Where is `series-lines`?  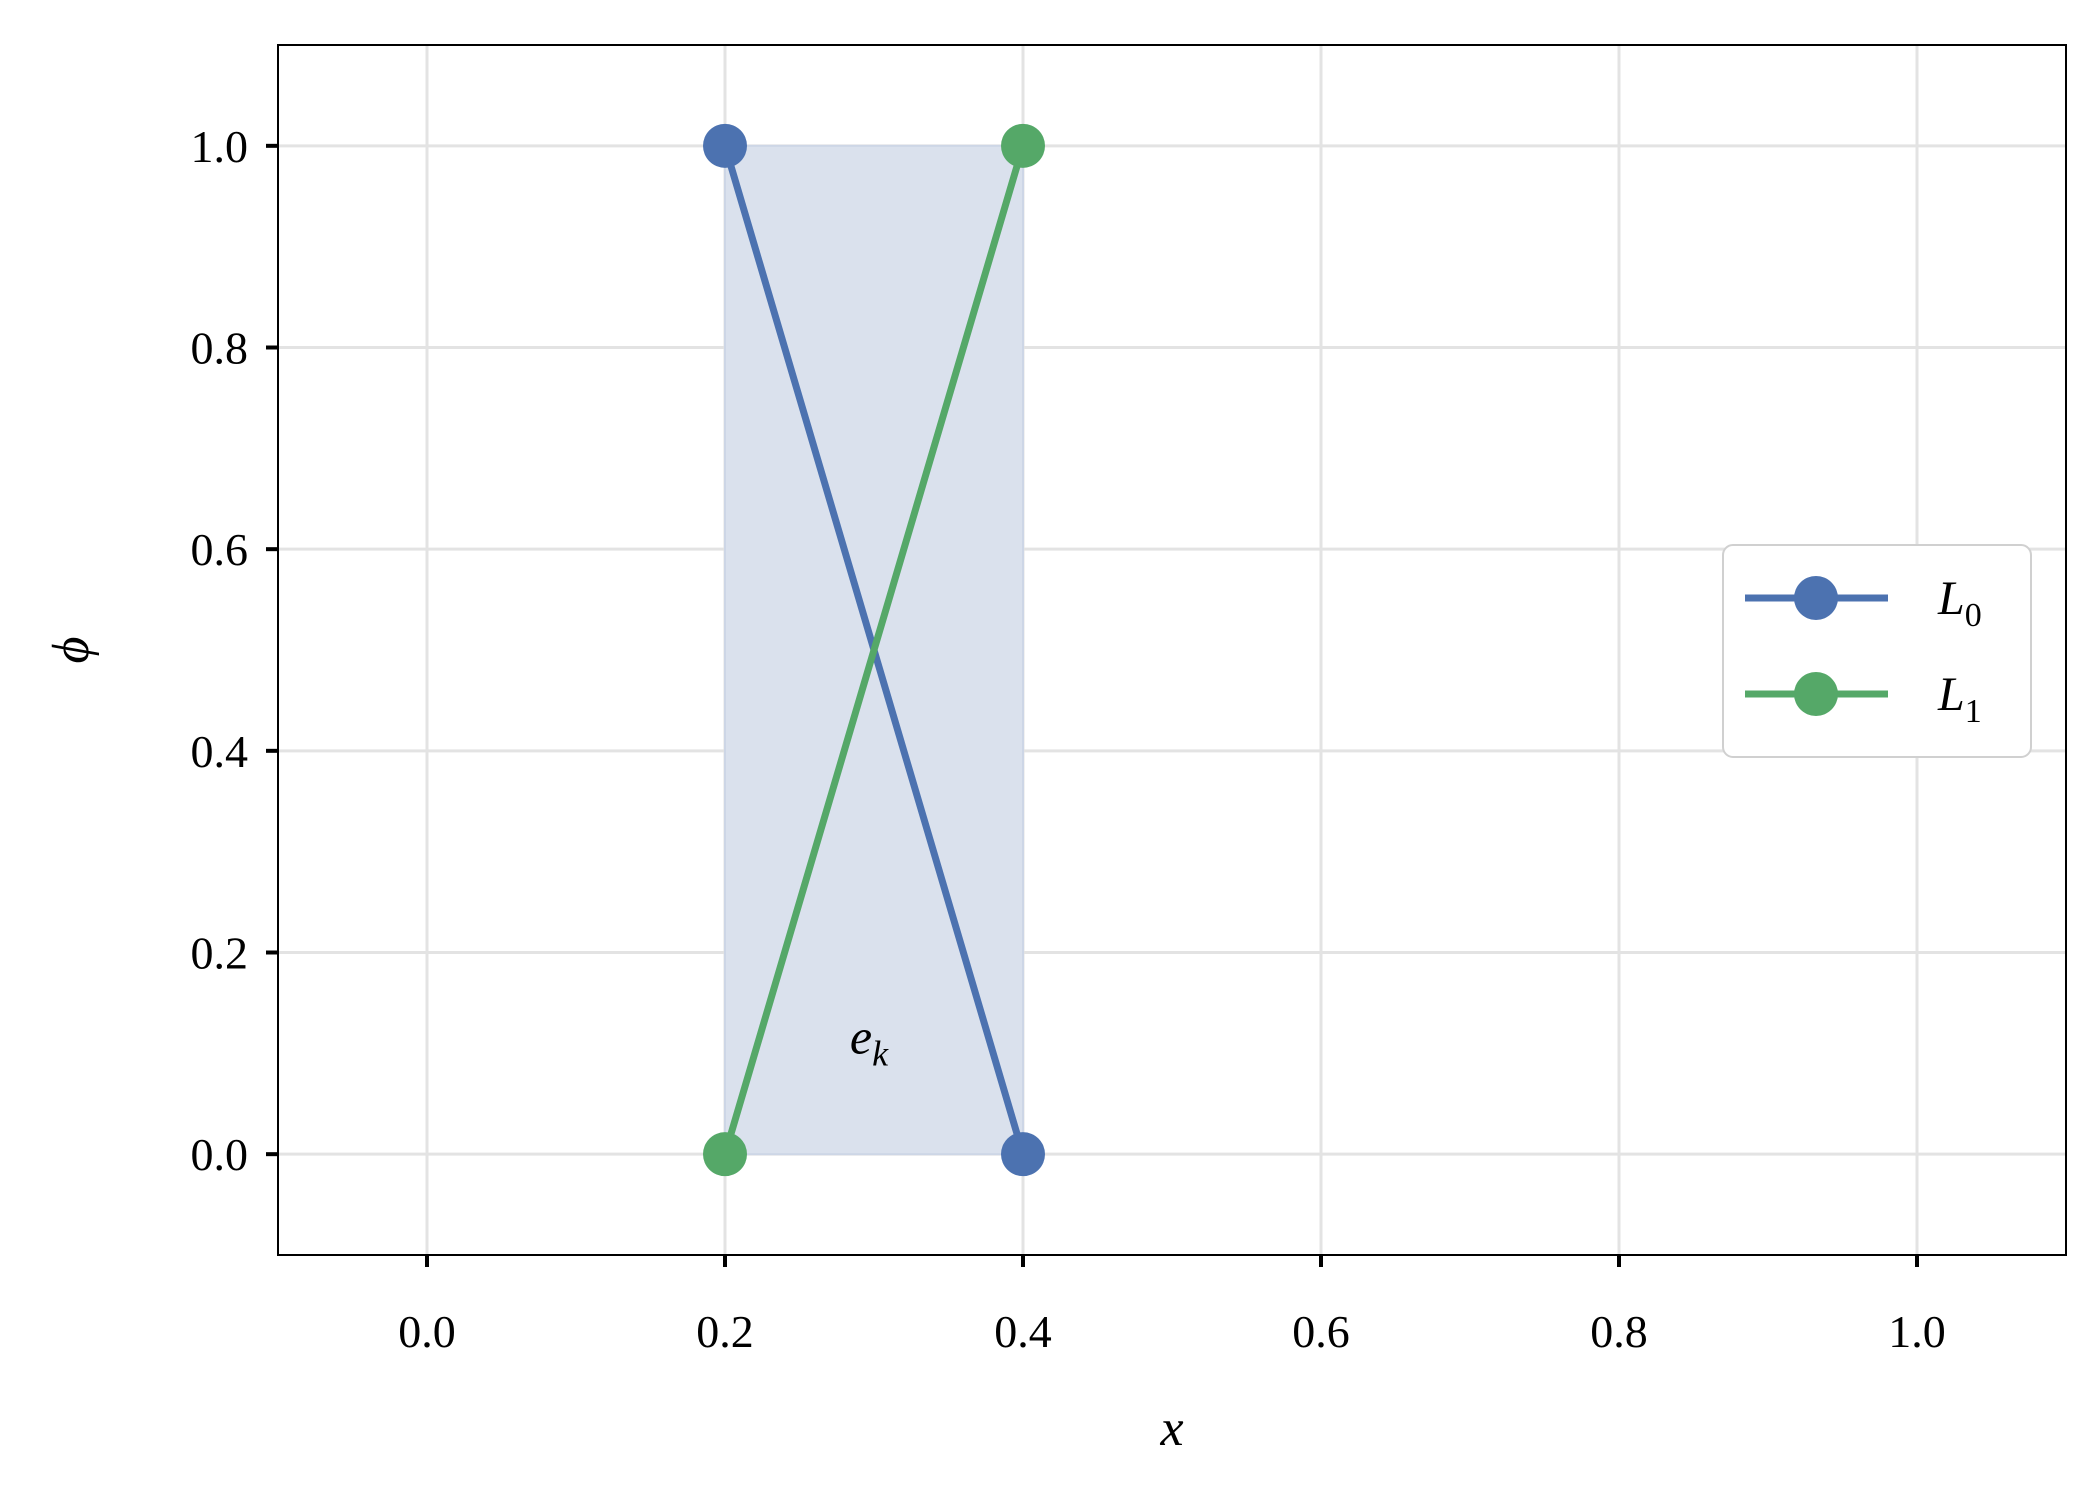
series-lines is located at coordinates (874, 650).